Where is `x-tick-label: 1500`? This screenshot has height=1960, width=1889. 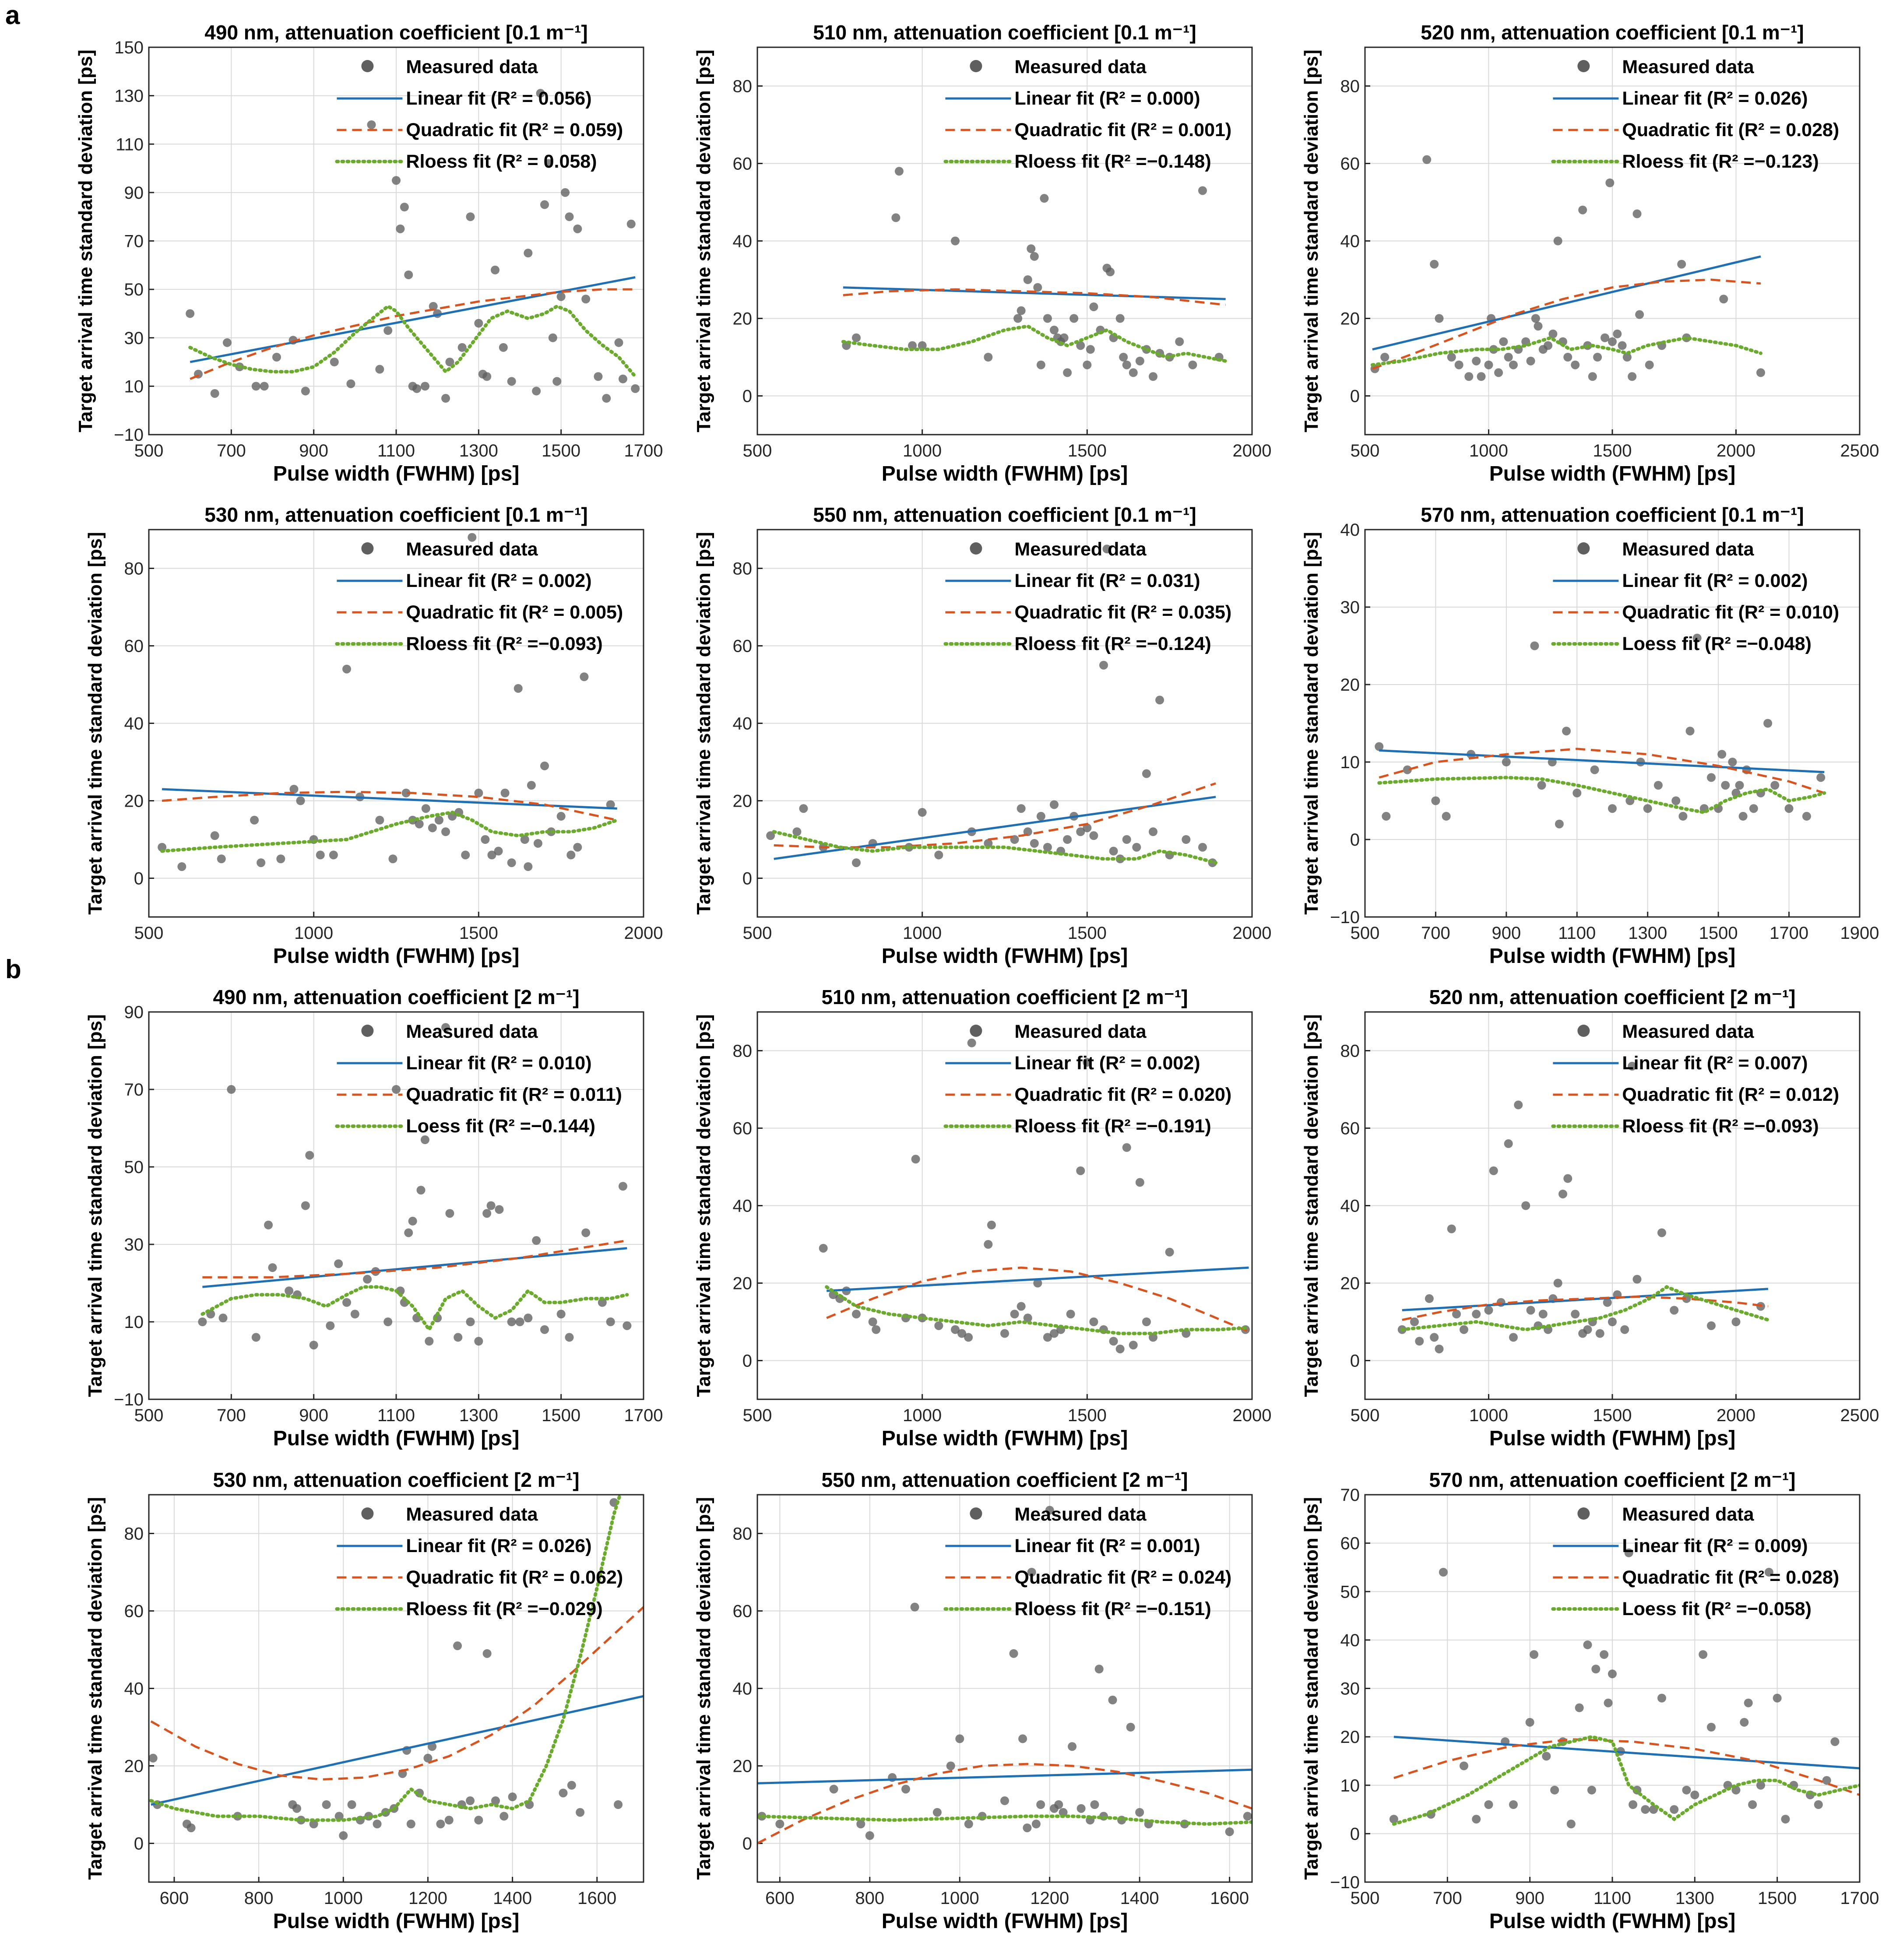
x-tick-label: 1500 is located at coordinates (561, 450).